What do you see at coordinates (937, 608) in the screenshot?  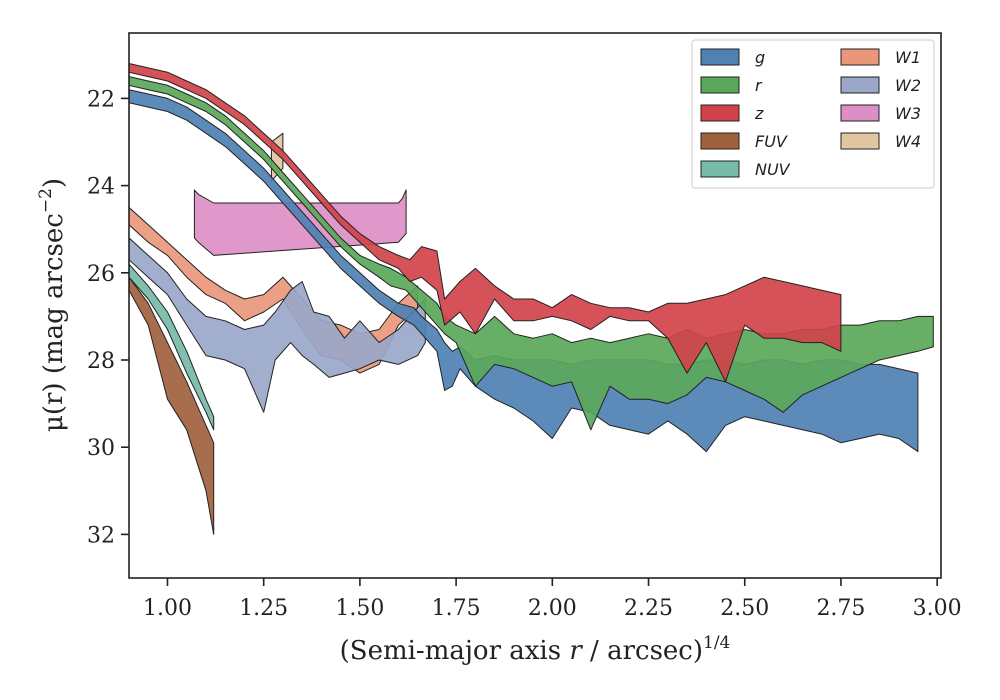 I see `x-tick-label: 3.00` at bounding box center [937, 608].